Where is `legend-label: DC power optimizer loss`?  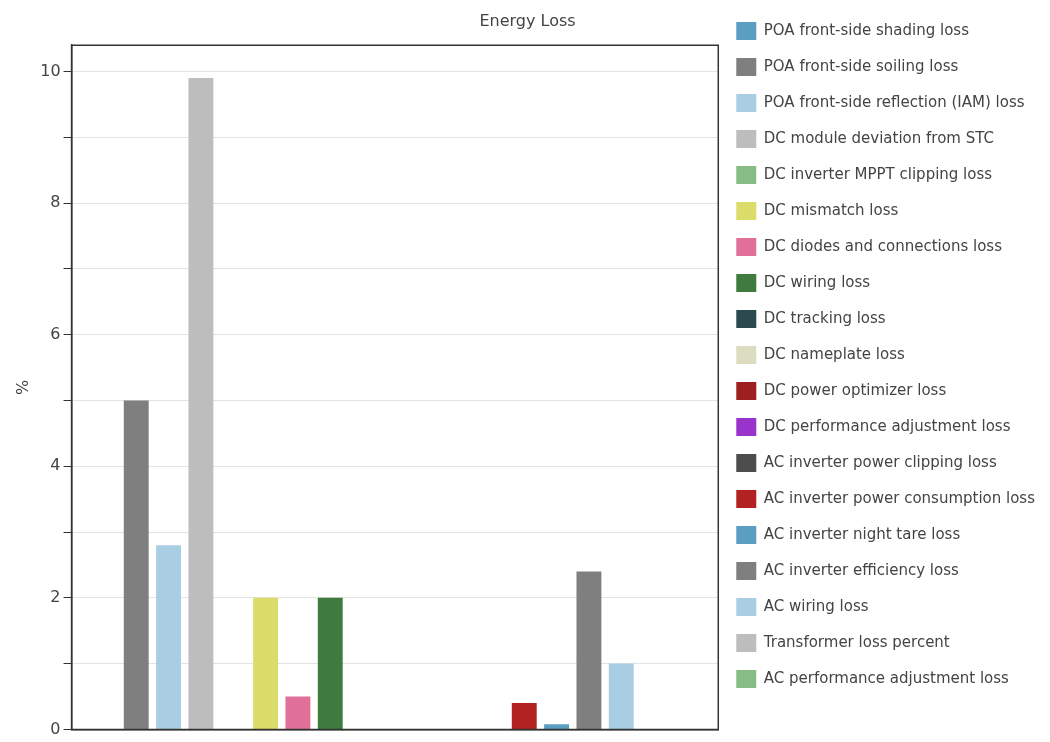
legend-label: DC power optimizer loss is located at coordinates (855, 389).